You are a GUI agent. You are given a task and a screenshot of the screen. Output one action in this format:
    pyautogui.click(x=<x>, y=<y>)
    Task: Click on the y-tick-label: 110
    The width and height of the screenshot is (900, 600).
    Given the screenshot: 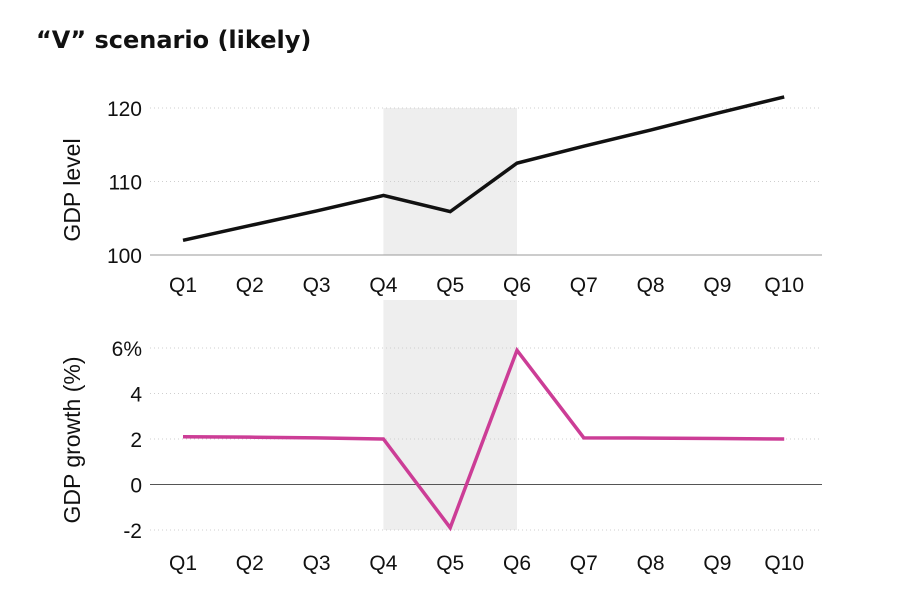 What is the action you would take?
    pyautogui.click(x=125, y=183)
    